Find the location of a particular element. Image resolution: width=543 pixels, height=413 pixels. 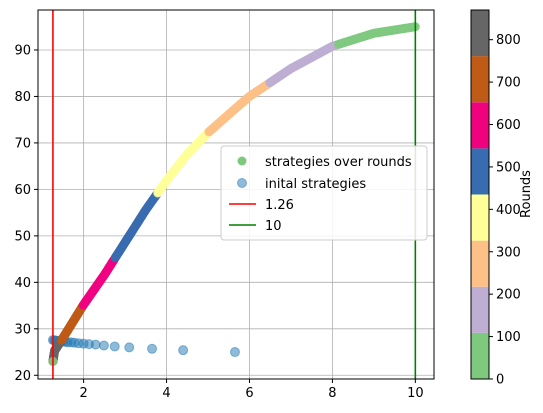

colorbar-segments is located at coordinates (480, 194).